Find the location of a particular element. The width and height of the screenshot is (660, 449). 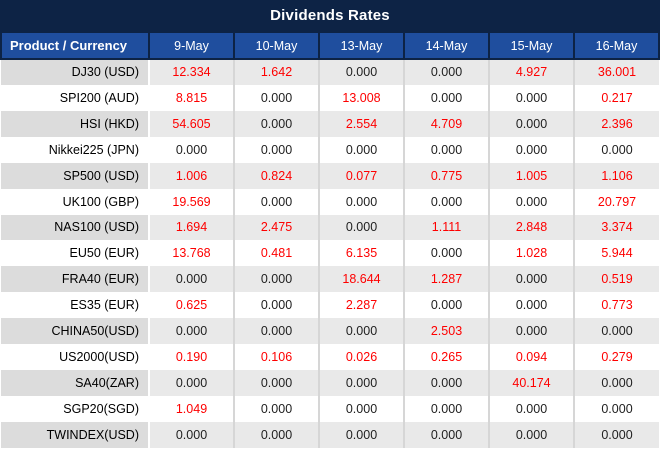

dividend-value-cell: 1.111 is located at coordinates (447, 227).